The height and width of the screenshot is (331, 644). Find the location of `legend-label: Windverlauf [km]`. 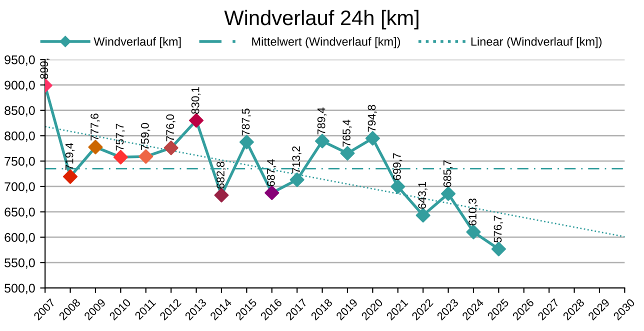

legend-label: Windverlauf [km] is located at coordinates (137, 42).